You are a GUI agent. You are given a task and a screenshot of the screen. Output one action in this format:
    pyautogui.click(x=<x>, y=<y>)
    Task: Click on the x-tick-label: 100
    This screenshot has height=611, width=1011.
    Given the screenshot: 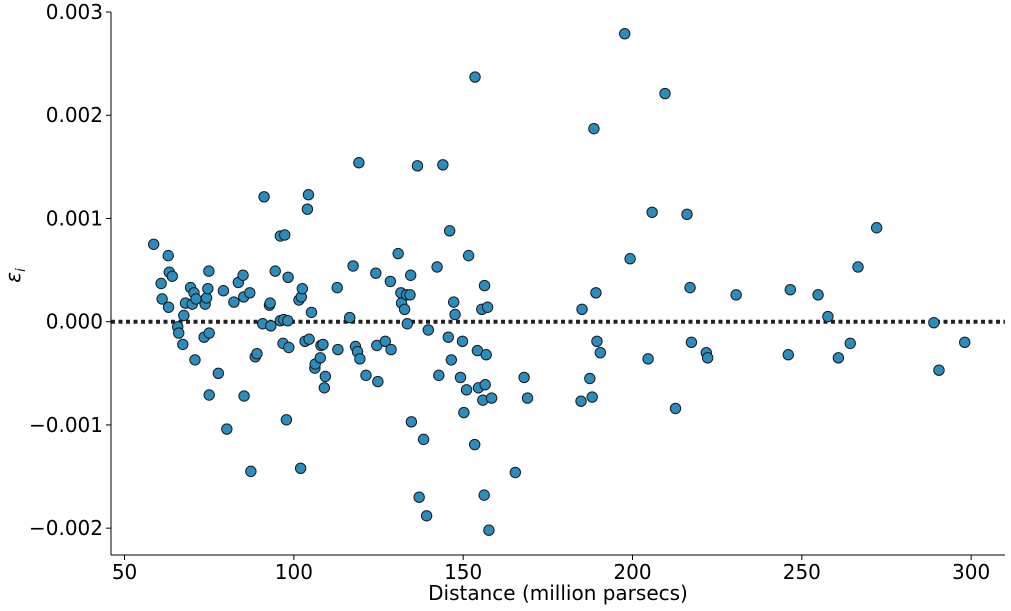 What is the action you would take?
    pyautogui.click(x=294, y=572)
    